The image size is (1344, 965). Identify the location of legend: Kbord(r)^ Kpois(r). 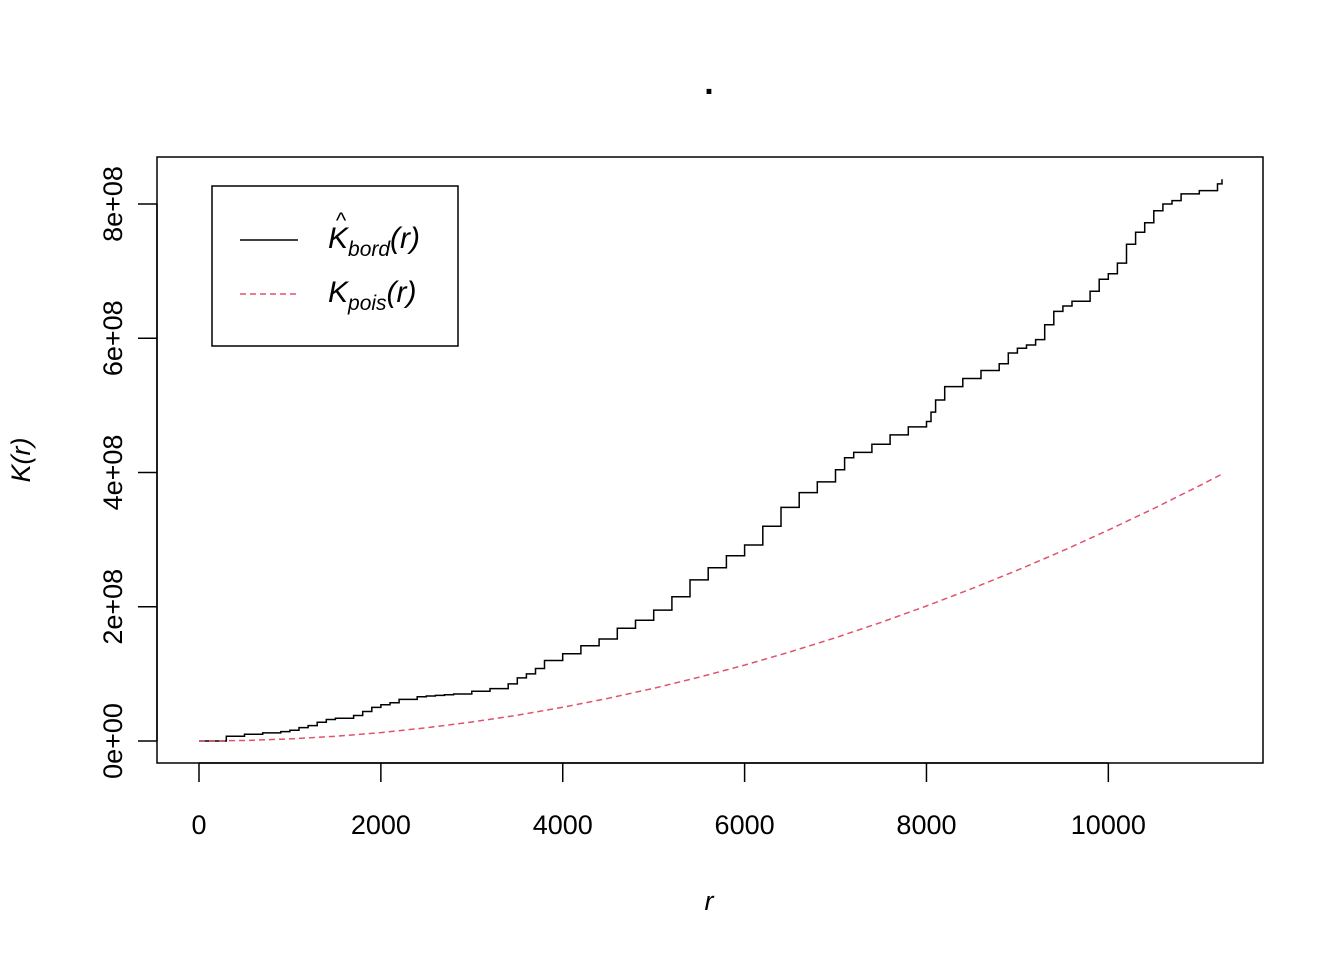
(335, 266).